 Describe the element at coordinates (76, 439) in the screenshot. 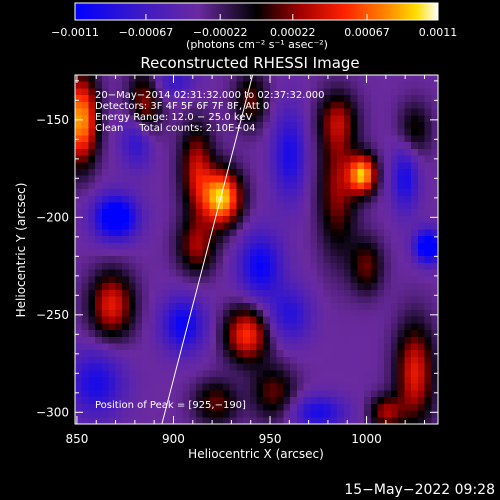

I see `x-tick-label: 850` at that location.